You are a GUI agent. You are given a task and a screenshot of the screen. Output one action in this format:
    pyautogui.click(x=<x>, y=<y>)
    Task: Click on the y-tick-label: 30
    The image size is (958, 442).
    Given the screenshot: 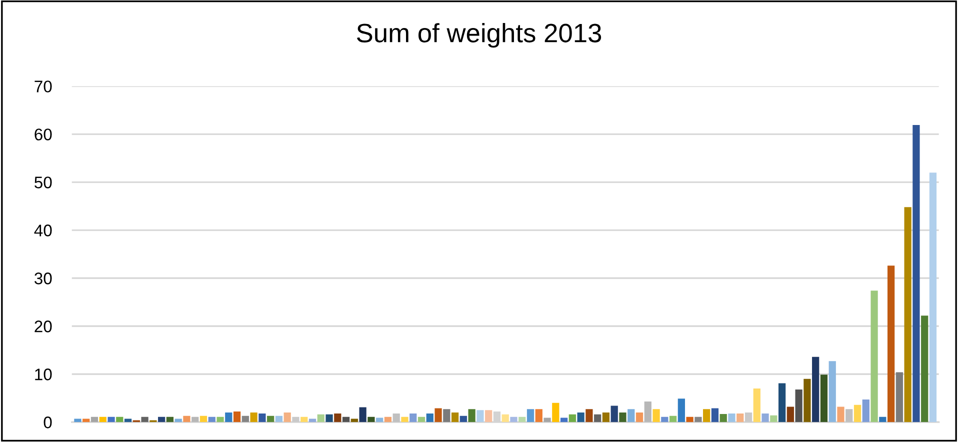 What is the action you would take?
    pyautogui.click(x=43, y=278)
    